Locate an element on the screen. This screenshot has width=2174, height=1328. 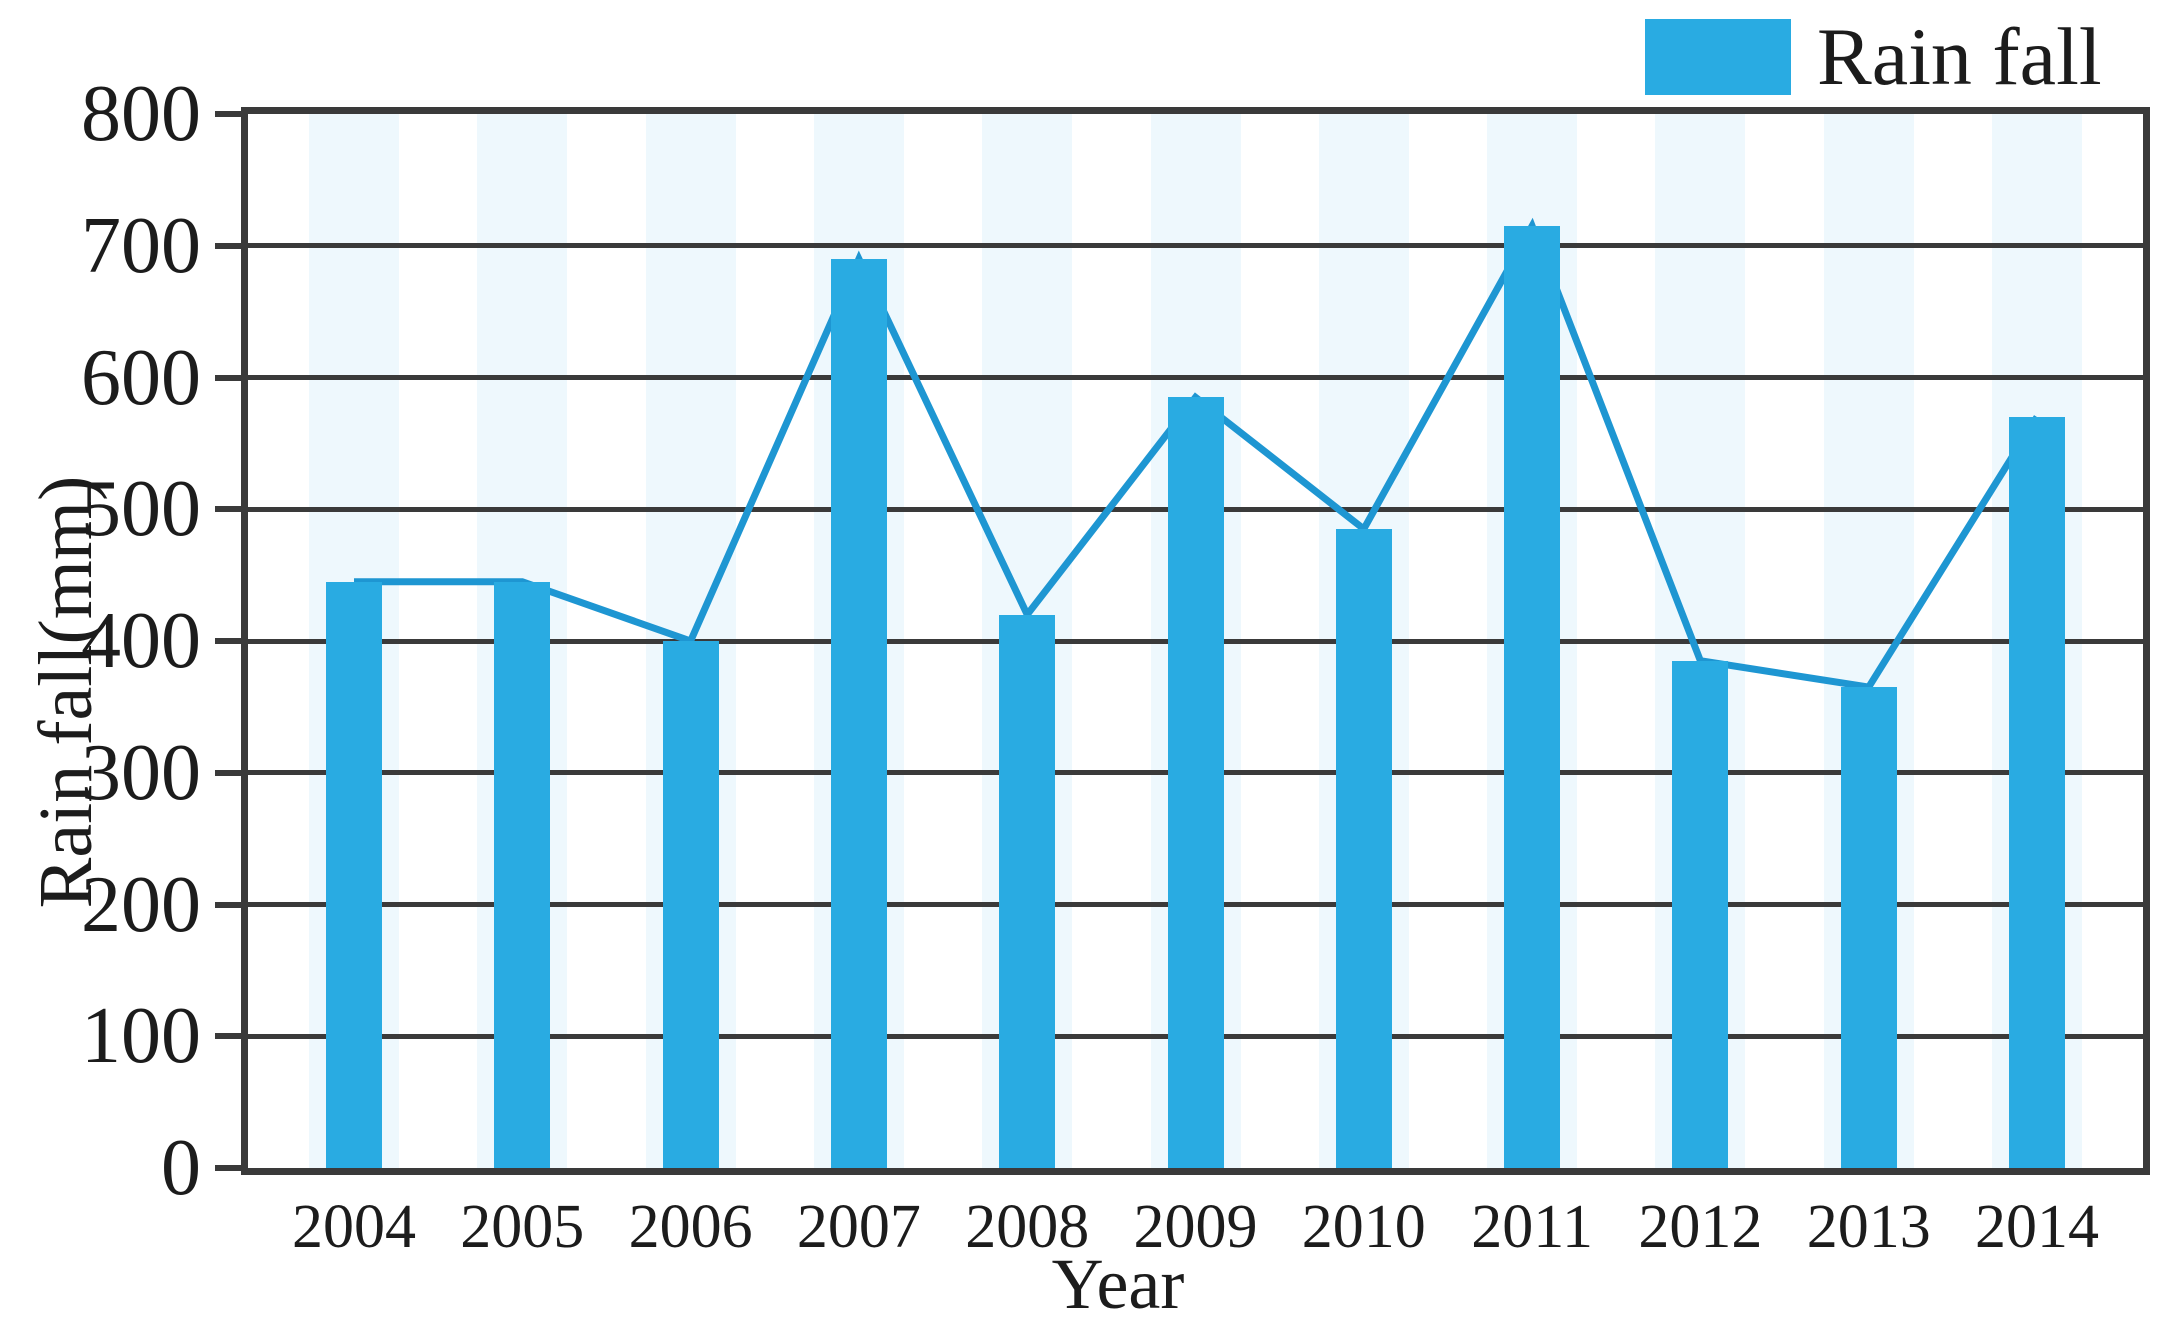
bar-2004 is located at coordinates (354, 874).